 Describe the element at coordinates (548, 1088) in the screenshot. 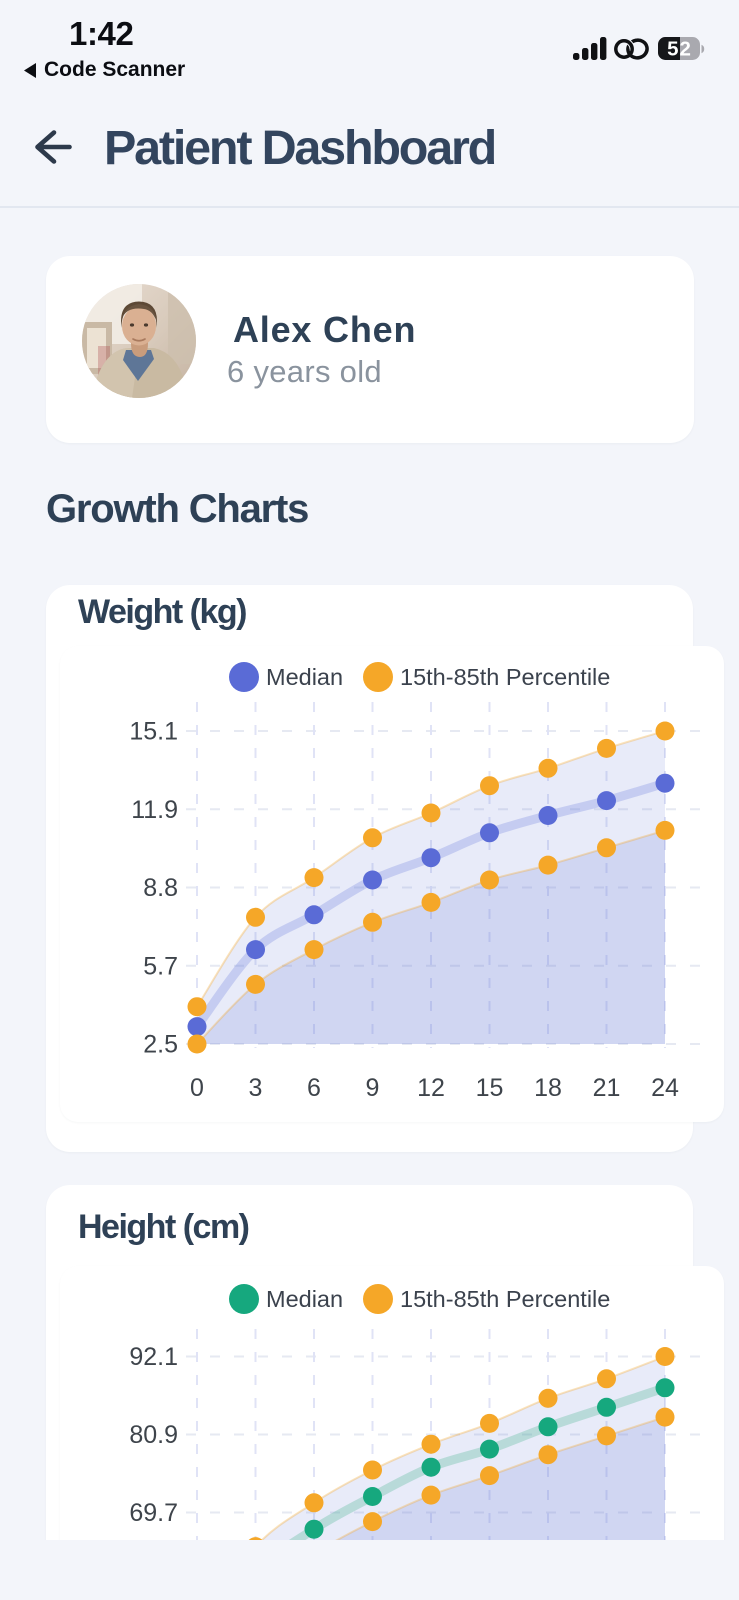

I see `svg-text: 18` at that location.